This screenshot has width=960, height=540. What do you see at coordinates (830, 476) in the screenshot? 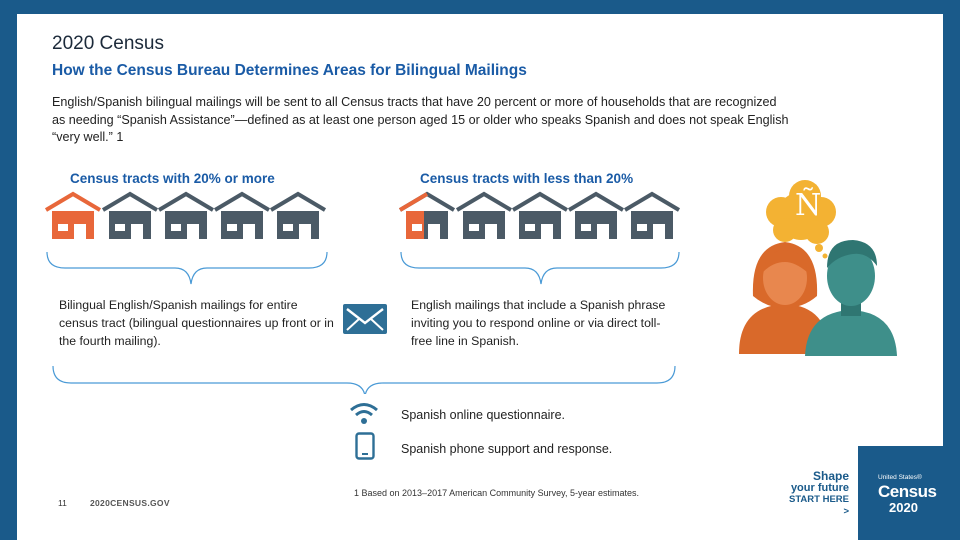
I see `tagline-line1: Shape` at bounding box center [830, 476].